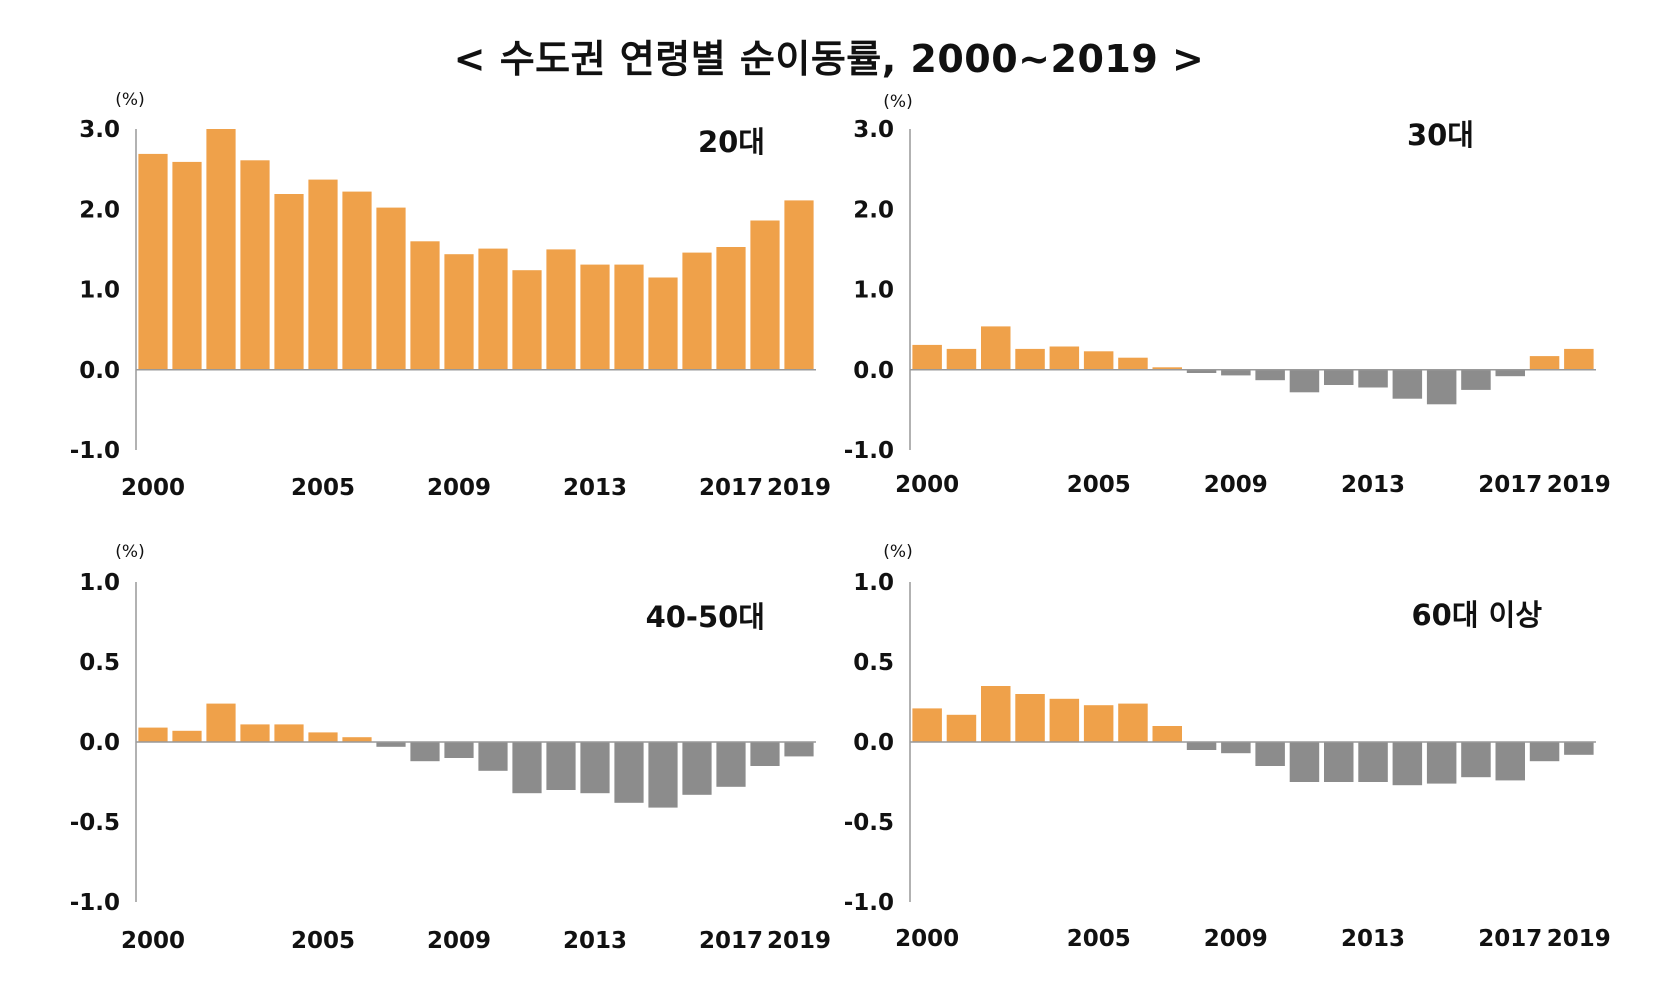 Image resolution: width=1658 pixels, height=1004 pixels. I want to click on bar-2018, so click(1544, 363).